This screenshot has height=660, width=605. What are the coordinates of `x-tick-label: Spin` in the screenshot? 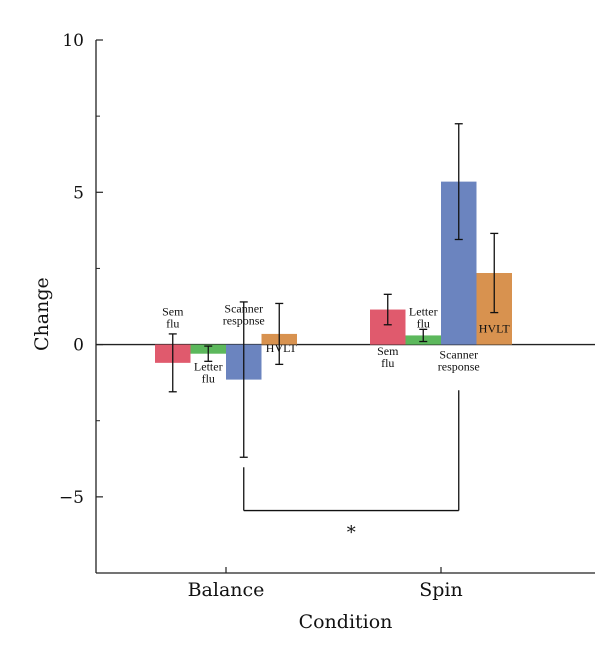 It's located at (441, 590).